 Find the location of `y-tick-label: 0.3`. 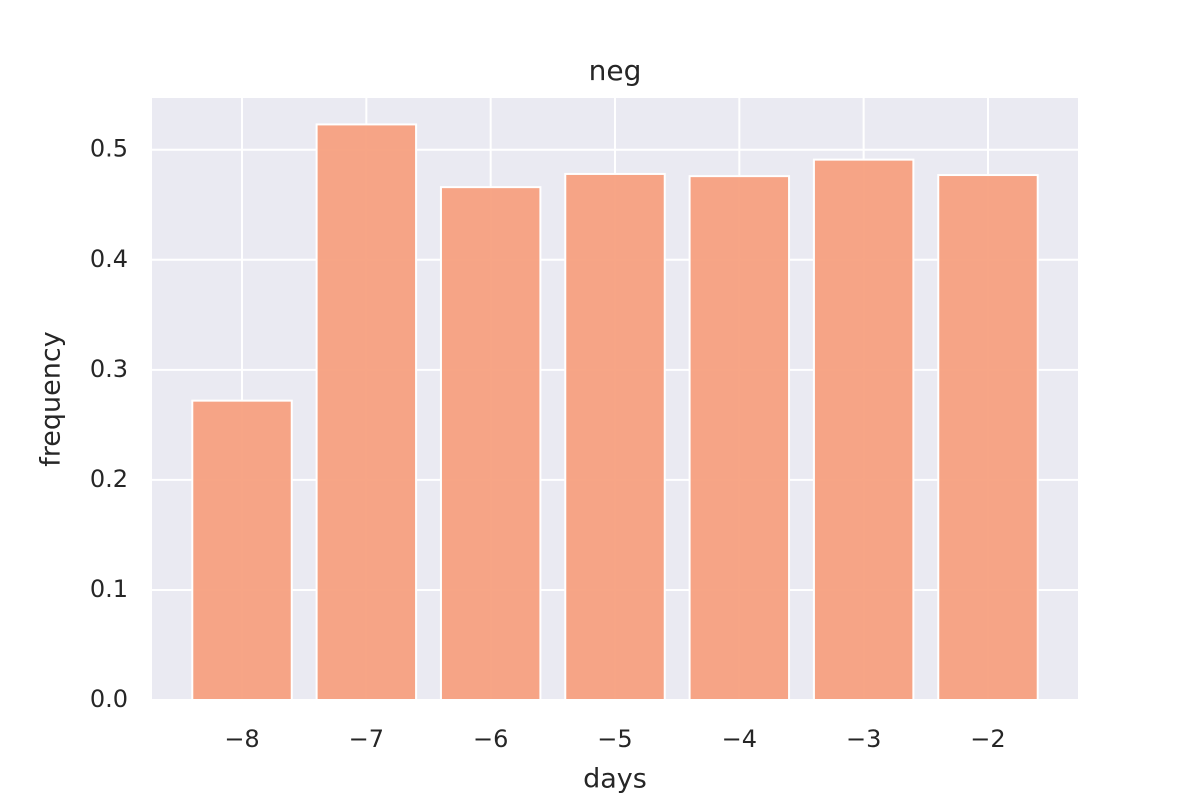

y-tick-label: 0.3 is located at coordinates (109, 369).